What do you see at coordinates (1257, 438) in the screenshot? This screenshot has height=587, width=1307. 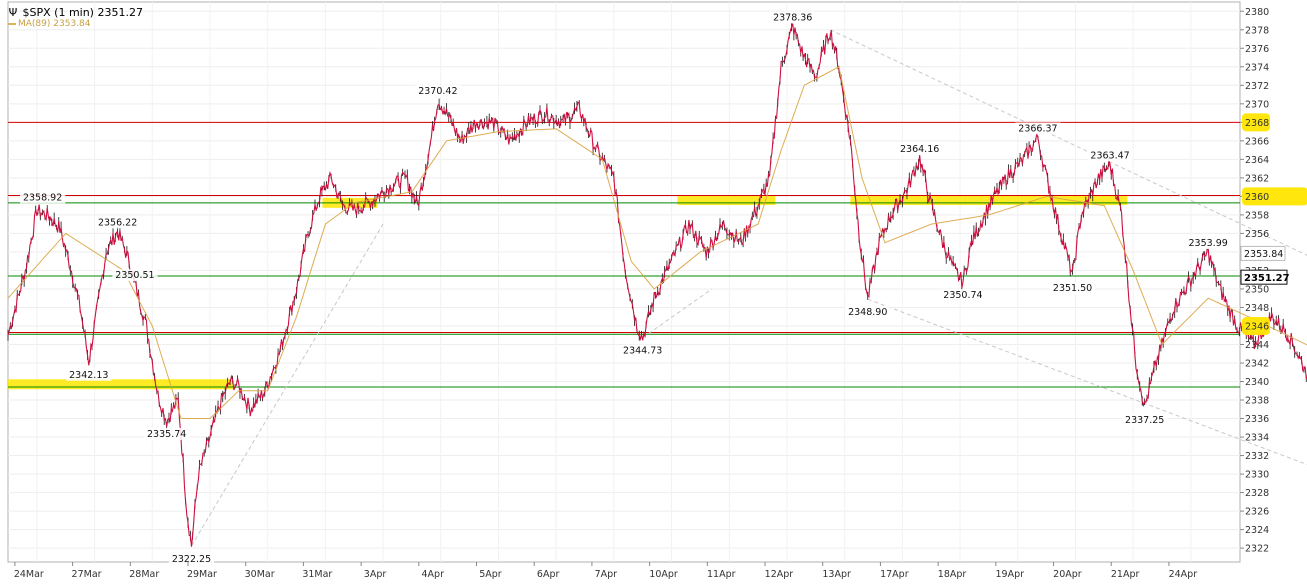 I see `y-tick-label: 2334` at bounding box center [1257, 438].